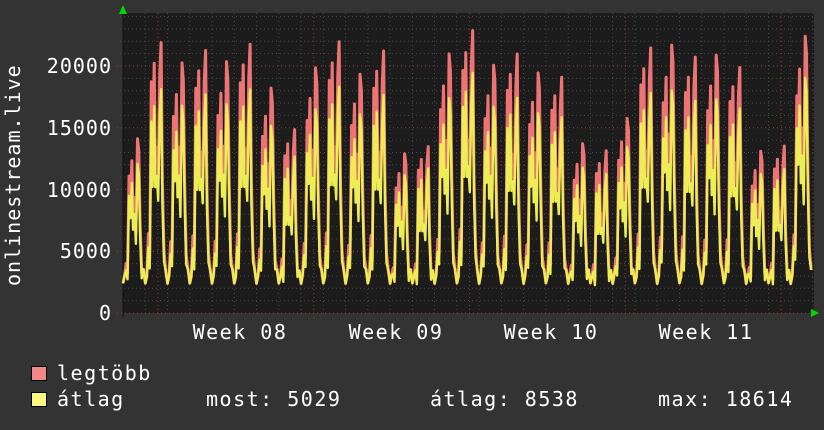 The image size is (824, 430). I want to click on x-tick-label-week09: Week 09, so click(396, 332).